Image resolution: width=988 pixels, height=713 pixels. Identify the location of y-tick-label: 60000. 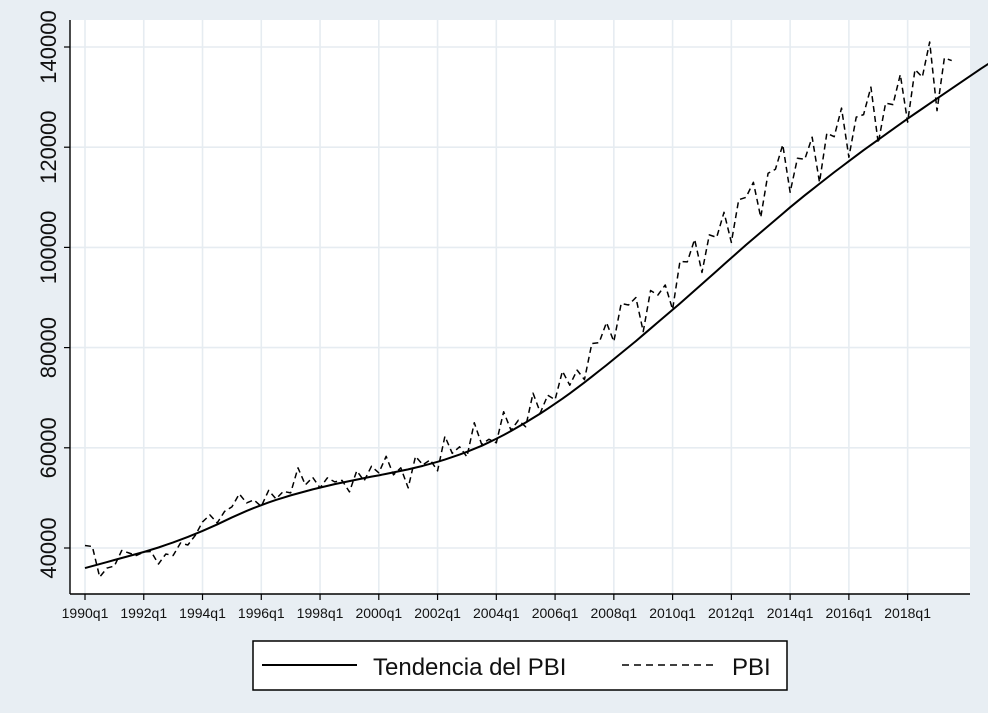
(48, 447).